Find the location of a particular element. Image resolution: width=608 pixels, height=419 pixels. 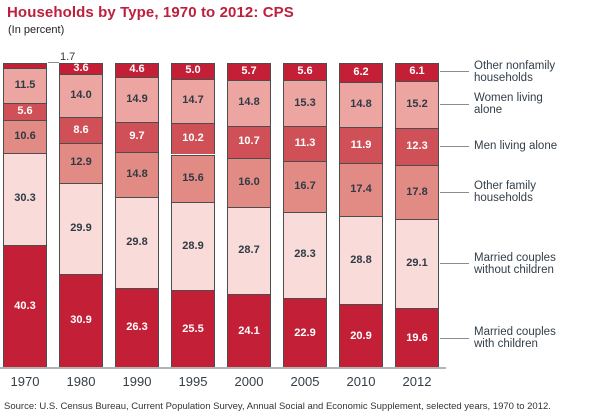

x-axis-label: 2012 is located at coordinates (417, 381).